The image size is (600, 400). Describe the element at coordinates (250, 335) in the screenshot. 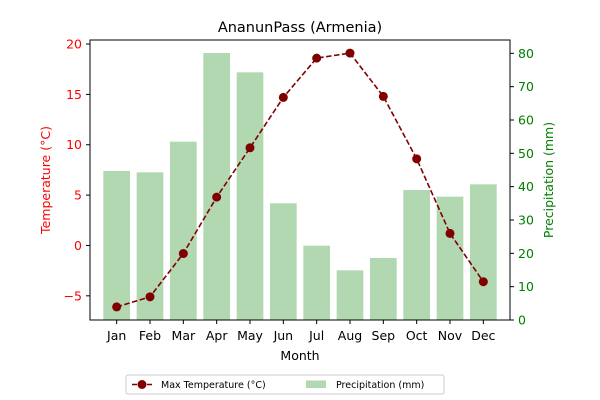

I see `x-tick-label: May` at that location.